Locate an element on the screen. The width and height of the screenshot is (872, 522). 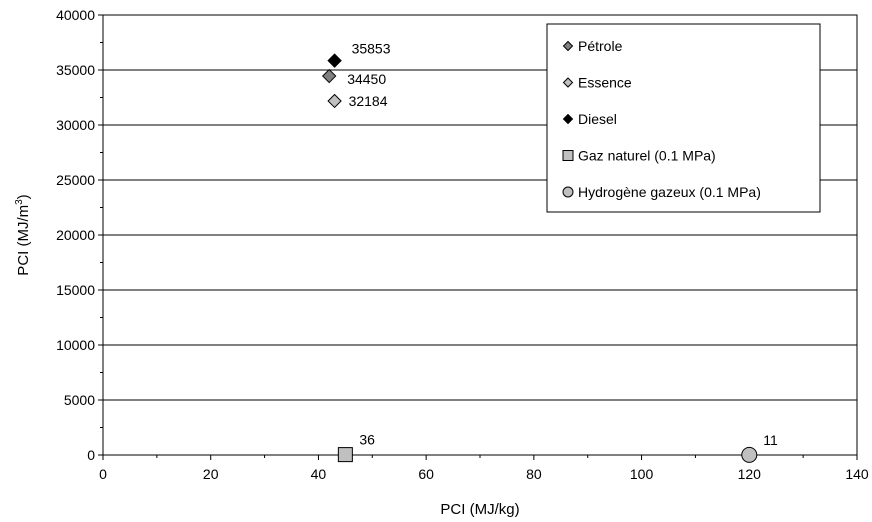
data-label: 35853 is located at coordinates (371, 49).